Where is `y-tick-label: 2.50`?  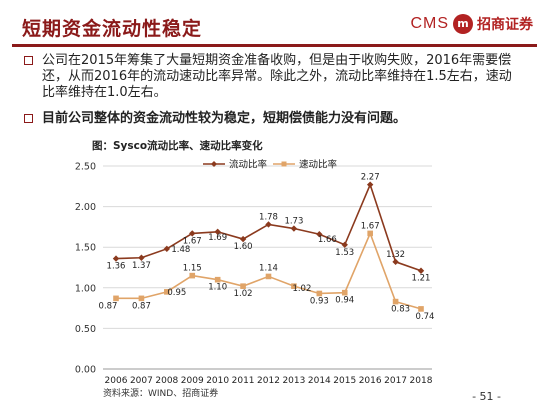 y-tick-label: 2.50 is located at coordinates (85, 167).